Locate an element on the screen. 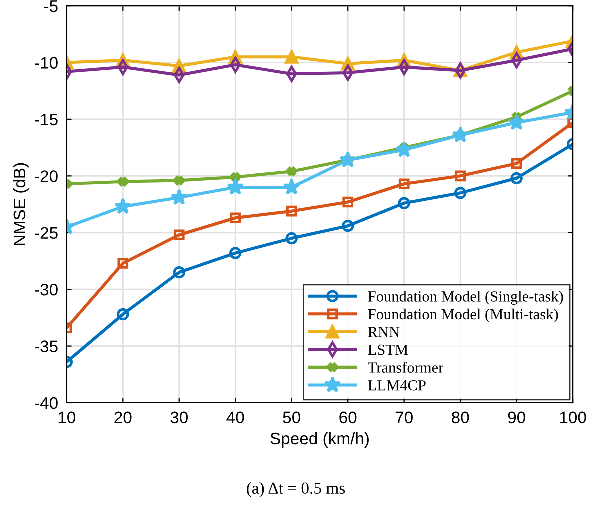 The width and height of the screenshot is (592, 505). x-tick-label: 100 is located at coordinates (573, 418).